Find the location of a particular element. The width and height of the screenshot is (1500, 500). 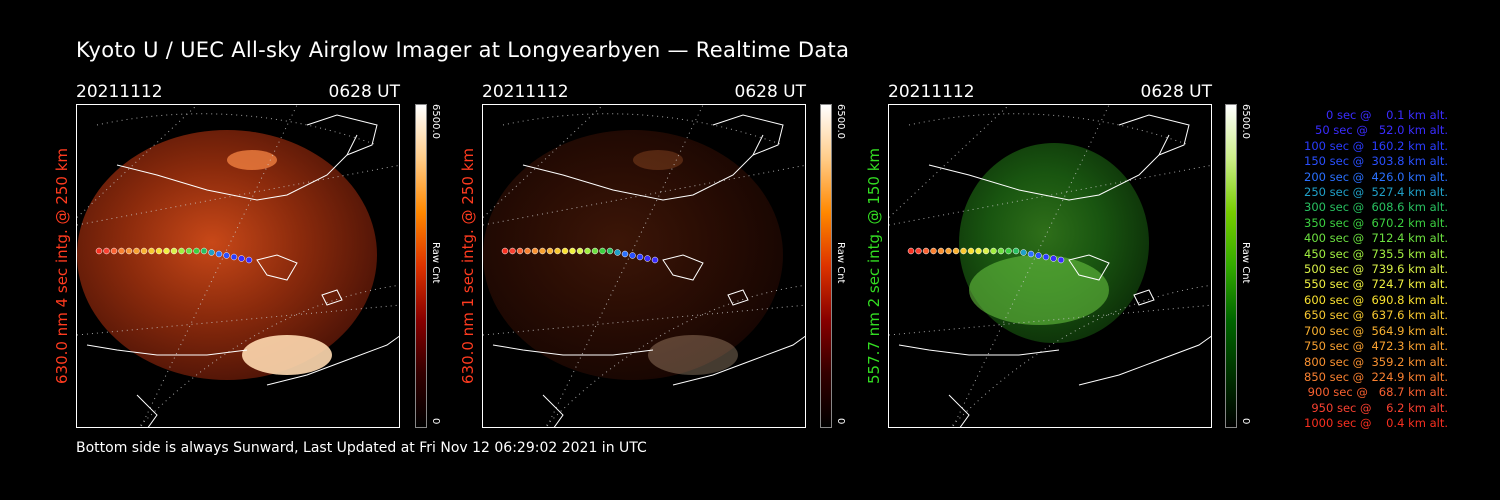

legend-entry: 1000 sec @ 0.4 km alt. is located at coordinates (1376, 423).